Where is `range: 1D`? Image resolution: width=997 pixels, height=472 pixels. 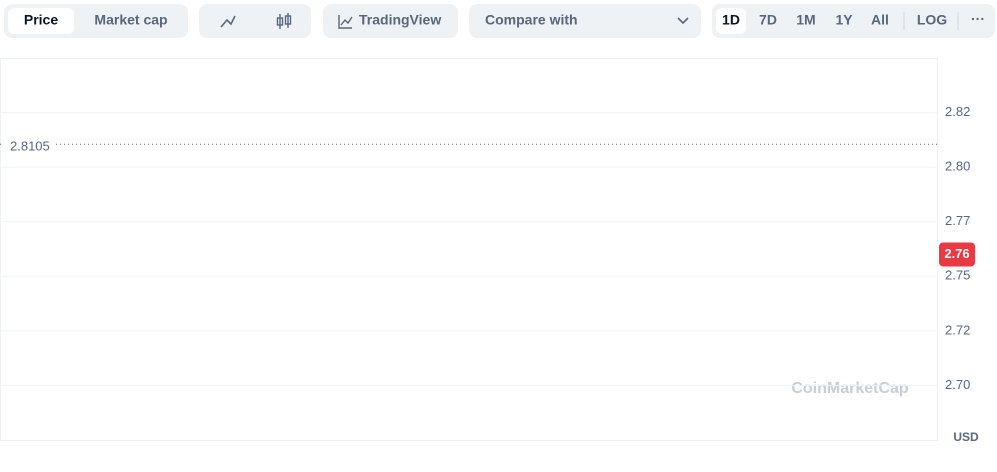 range: 1D is located at coordinates (731, 20).